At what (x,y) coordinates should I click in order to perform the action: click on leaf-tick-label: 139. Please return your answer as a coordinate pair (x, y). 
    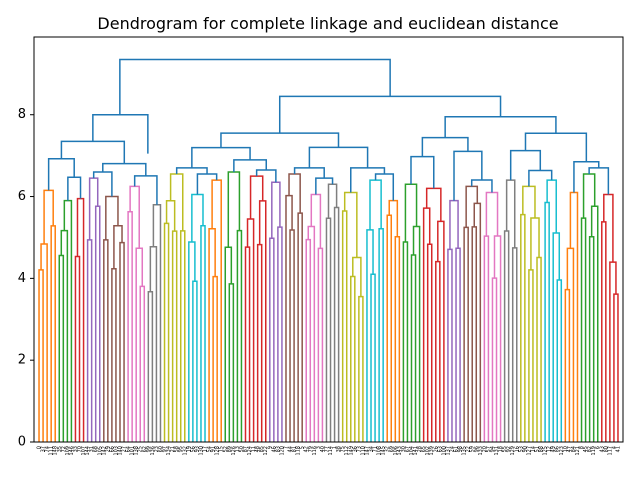
    Looking at the image, I should click on (432, 451).